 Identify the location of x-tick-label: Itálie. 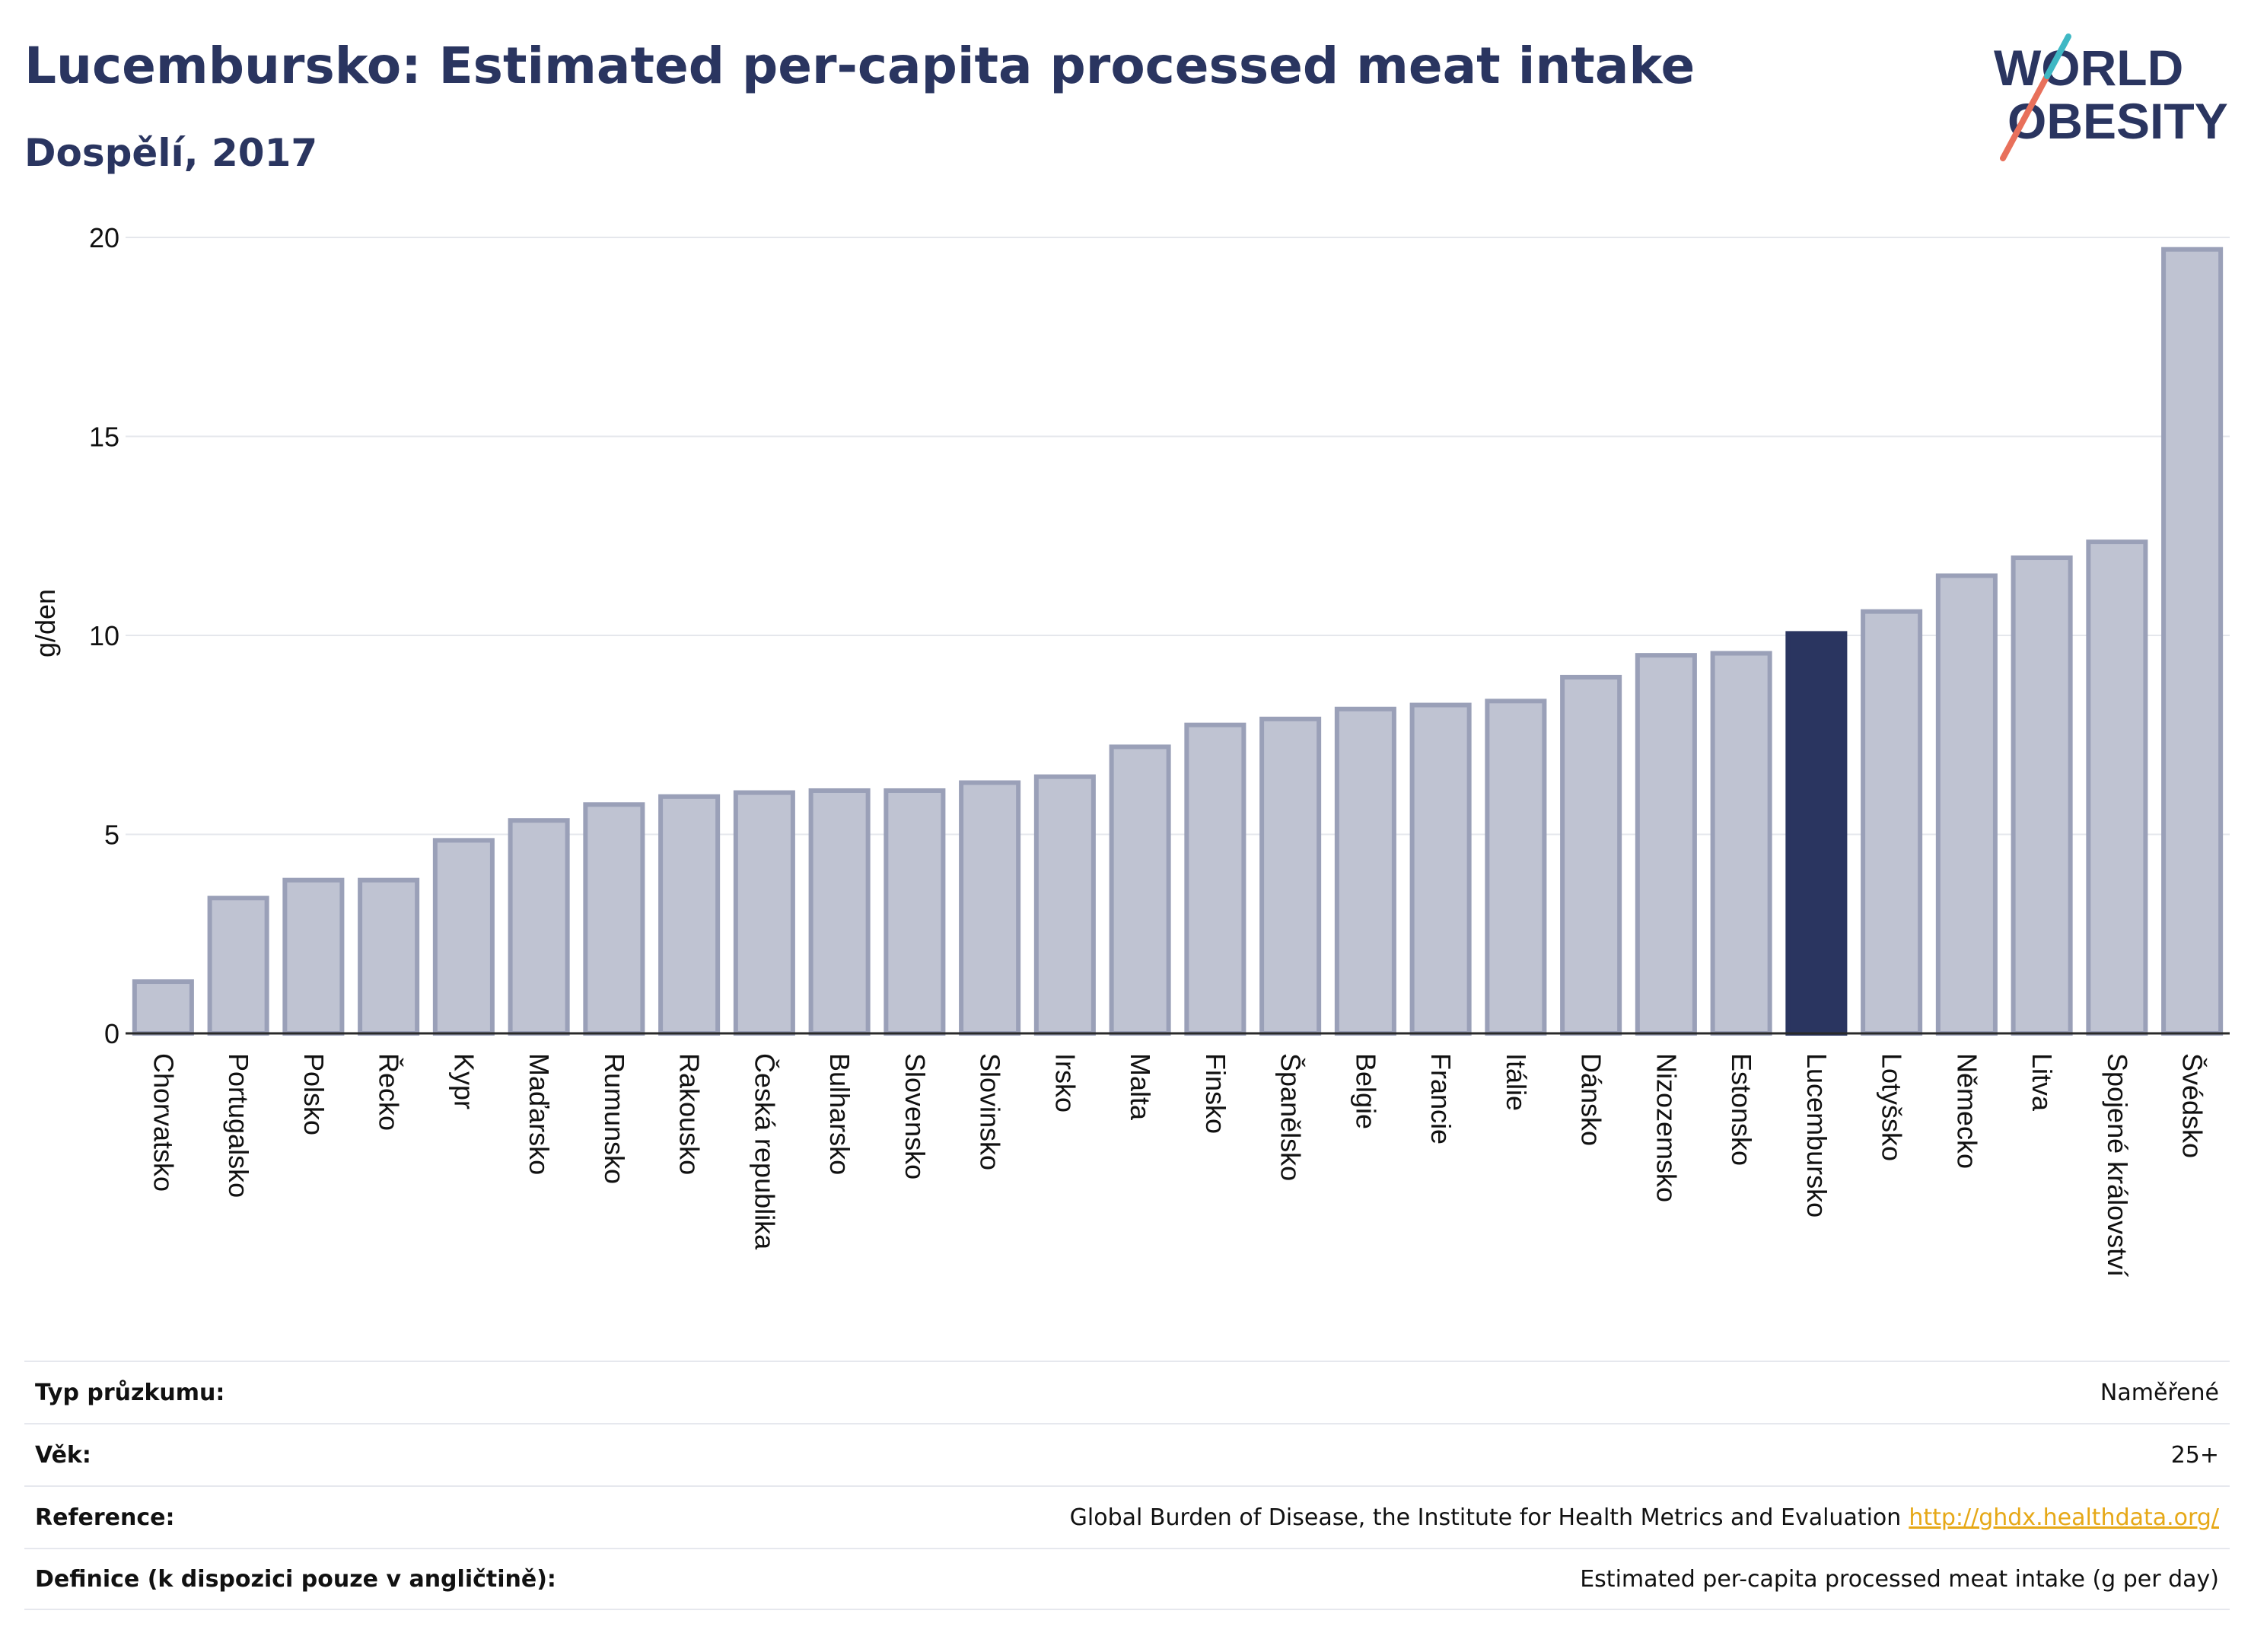
(1516, 1082).